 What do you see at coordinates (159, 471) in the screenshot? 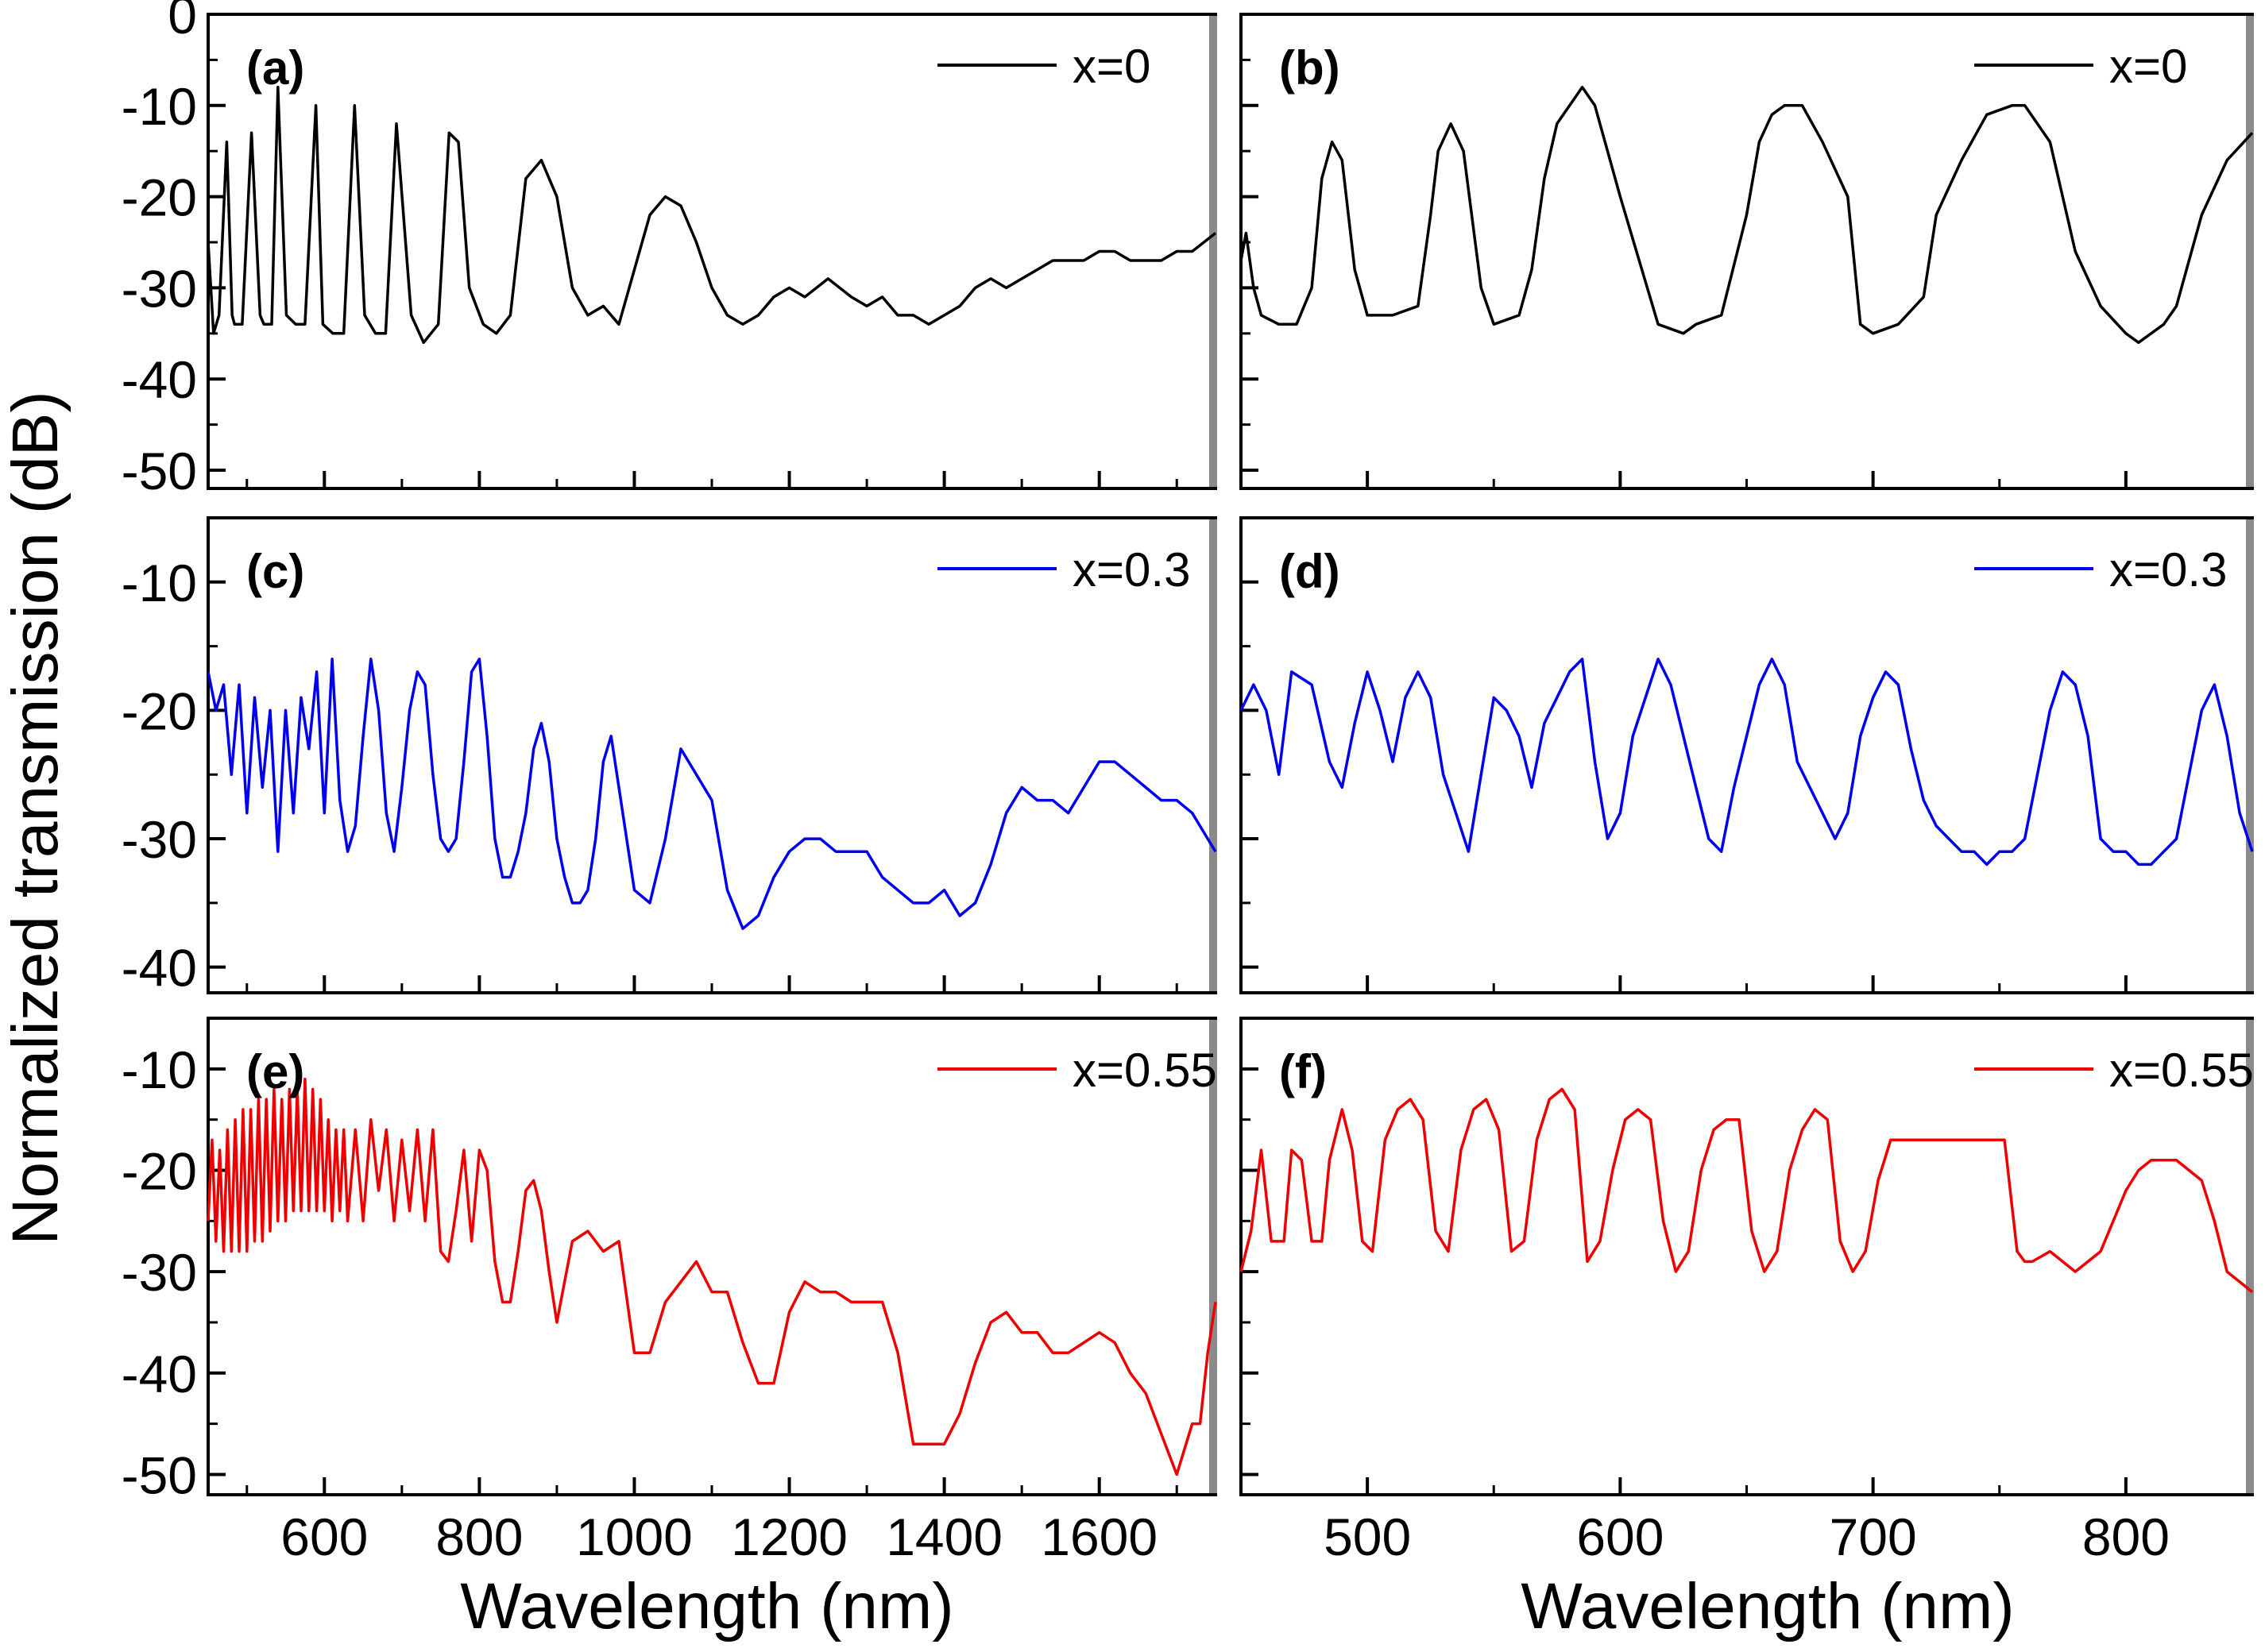
I see `y-tick-label-a: -50` at bounding box center [159, 471].